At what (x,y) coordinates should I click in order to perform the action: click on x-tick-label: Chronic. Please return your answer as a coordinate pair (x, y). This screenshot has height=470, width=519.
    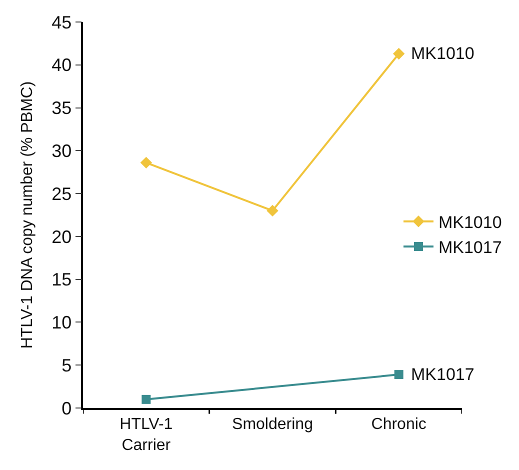
    Looking at the image, I should click on (398, 424).